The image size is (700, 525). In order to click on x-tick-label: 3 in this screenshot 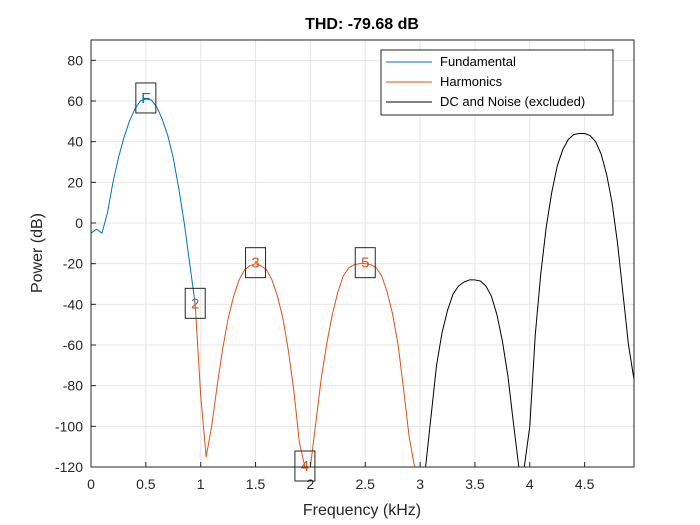, I will do `click(420, 484)`.